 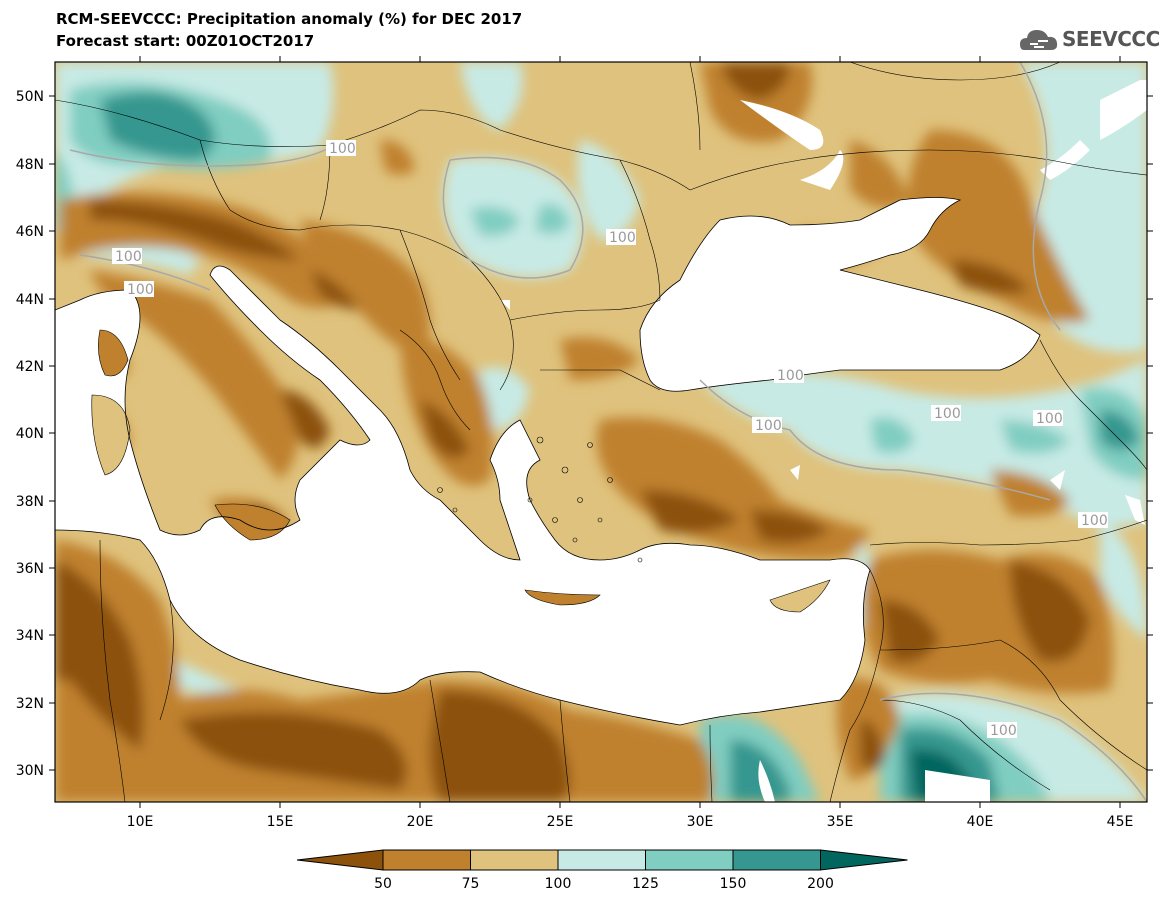 What do you see at coordinates (30, 97) in the screenshot?
I see `lat-label: 50N` at bounding box center [30, 97].